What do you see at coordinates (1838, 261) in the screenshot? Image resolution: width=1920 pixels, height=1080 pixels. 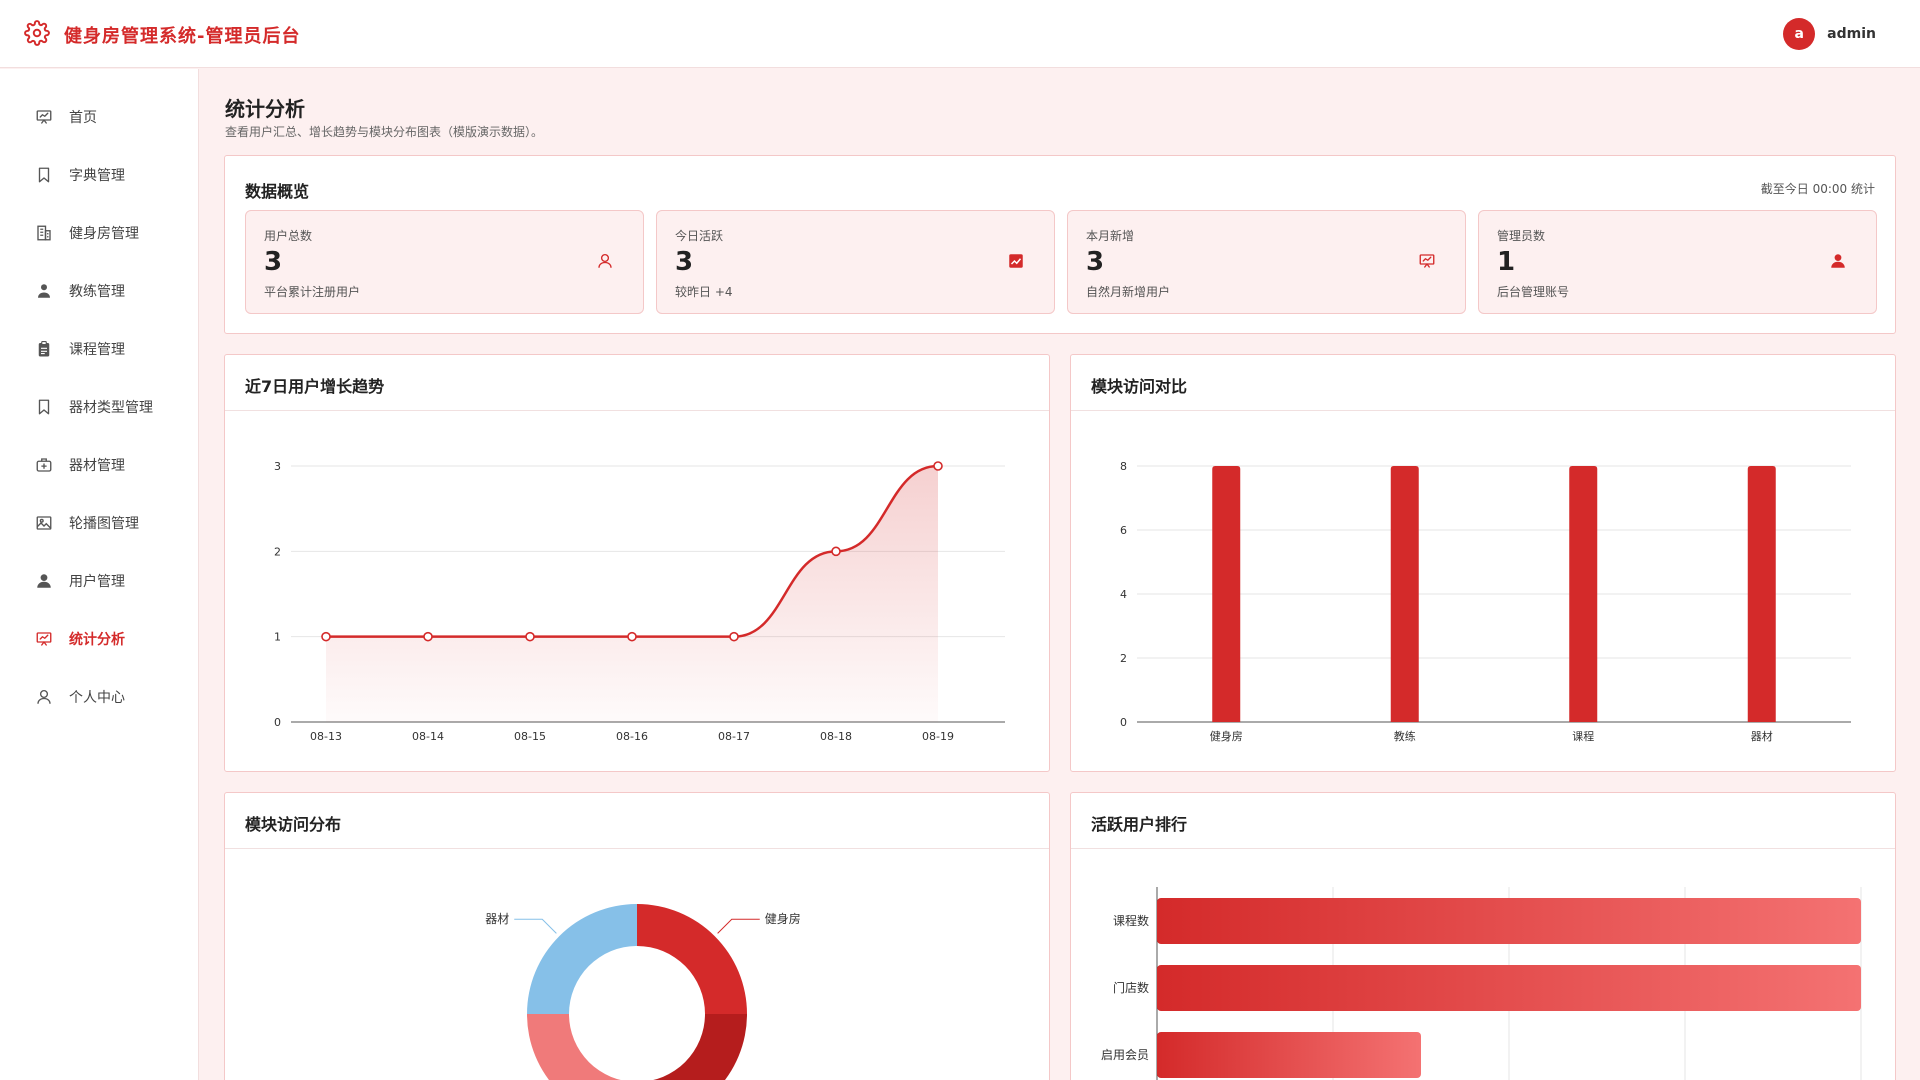 I see `user-icon` at bounding box center [1838, 261].